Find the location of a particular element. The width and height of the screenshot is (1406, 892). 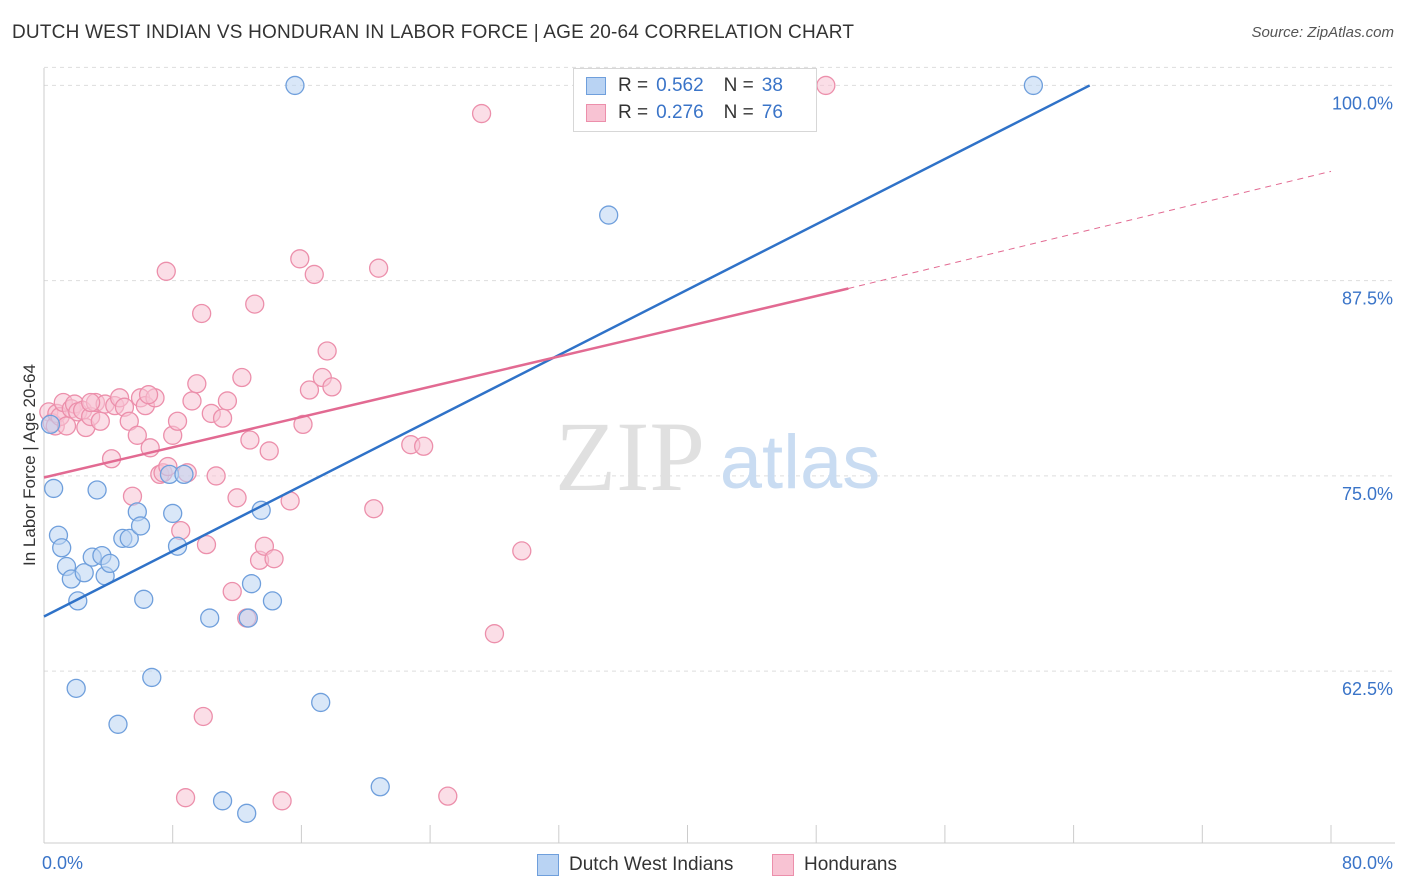

legend-dutch-label: Dutch West Indians is located at coordinates (651, 864).